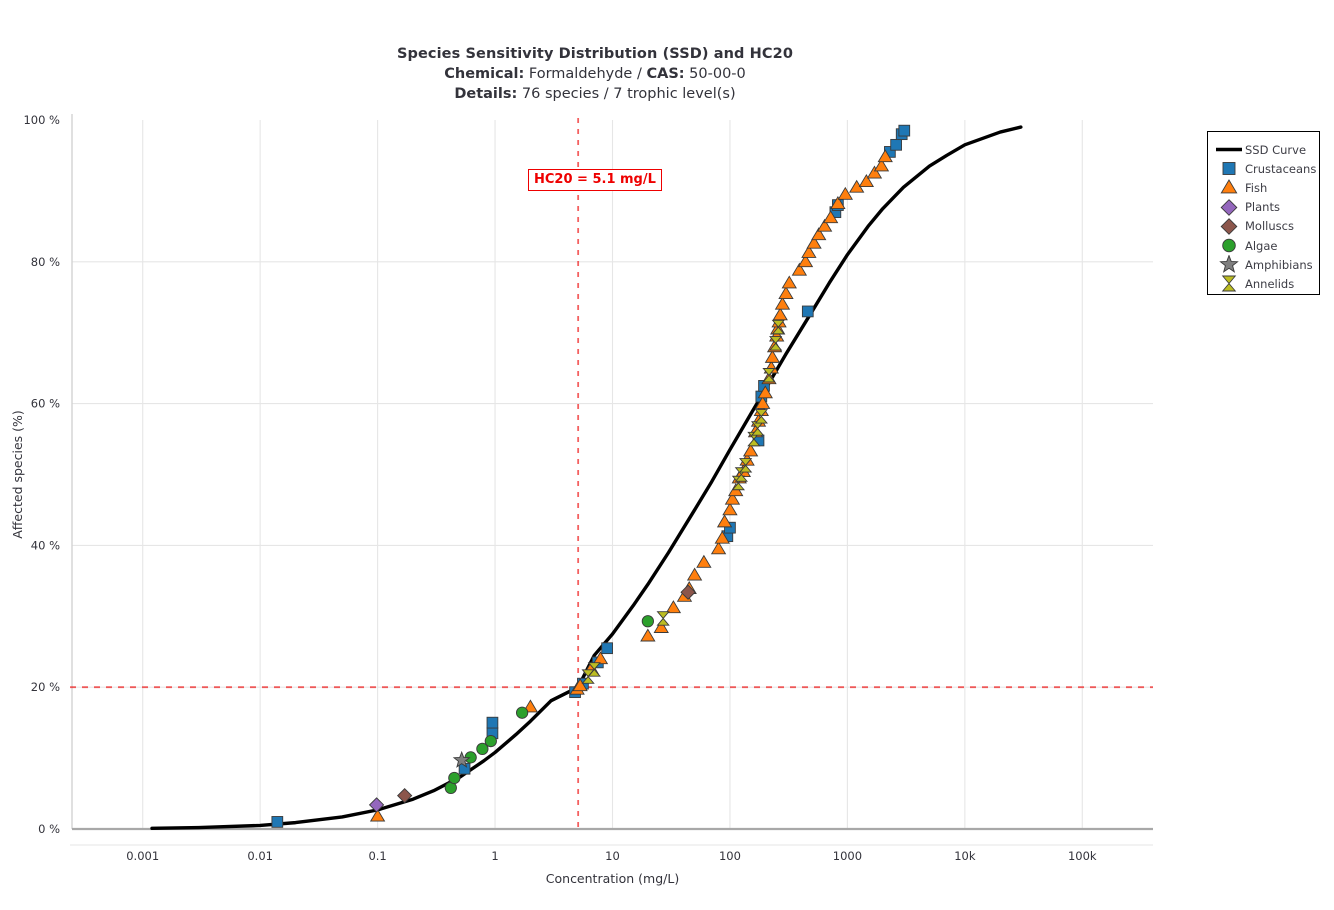 The image size is (1334, 910). What do you see at coordinates (1279, 264) in the screenshot?
I see `legend-label: Amphibians` at bounding box center [1279, 264].